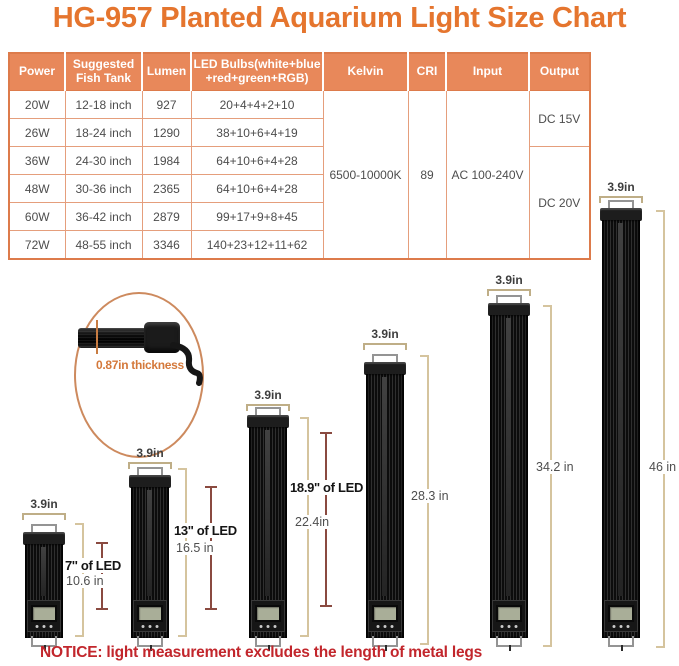 This screenshot has height=666, width=679. What do you see at coordinates (186, 364) in the screenshot?
I see `metal-leg-hook` at bounding box center [186, 364].